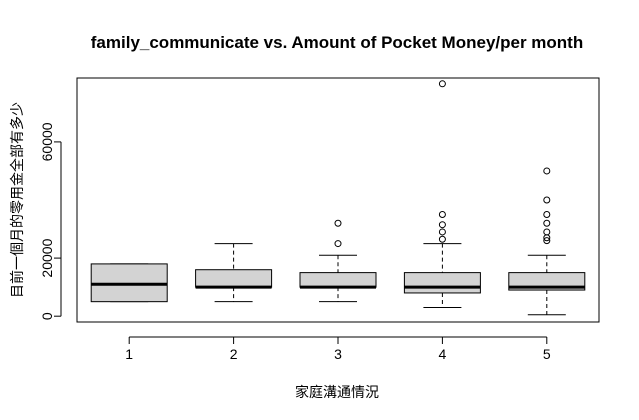 The image size is (639, 420). What do you see at coordinates (47, 257) in the screenshot?
I see `y-tick-label-20000: 20000` at bounding box center [47, 257].